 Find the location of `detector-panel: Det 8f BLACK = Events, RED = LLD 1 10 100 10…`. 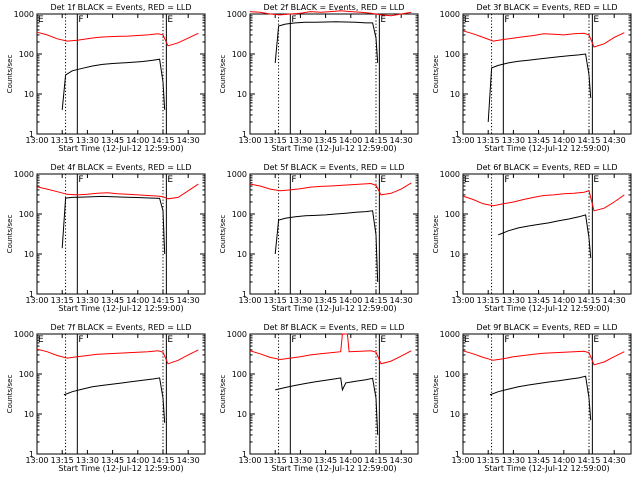

detector-panel: Det 8f BLACK = Events, RED = LLD 1 10 100 10… is located at coordinates (319, 398).